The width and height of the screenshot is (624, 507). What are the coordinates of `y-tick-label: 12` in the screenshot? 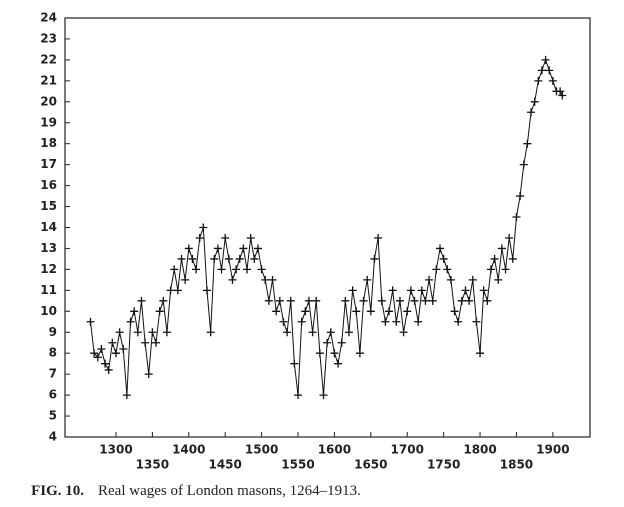 It's located at (48, 269).